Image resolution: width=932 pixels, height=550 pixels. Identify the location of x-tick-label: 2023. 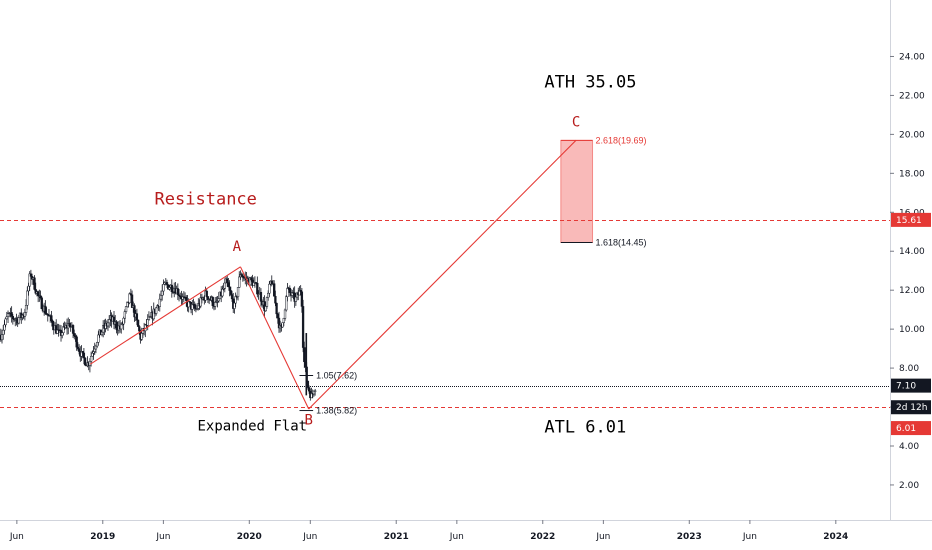
(689, 537).